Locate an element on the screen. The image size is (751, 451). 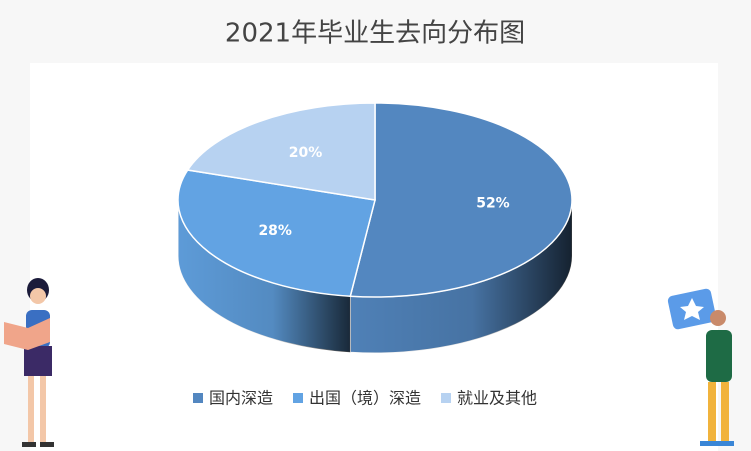
data-label: 52% is located at coordinates (493, 204).